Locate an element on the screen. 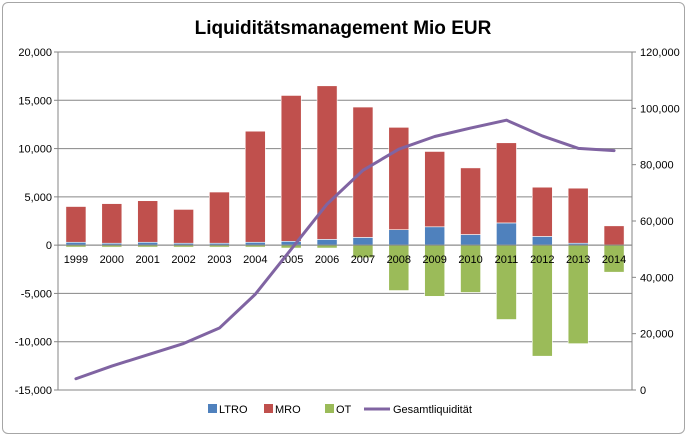 Image resolution: width=687 pixels, height=436 pixels. y-right-tick-label: 60,000 is located at coordinates (657, 222).